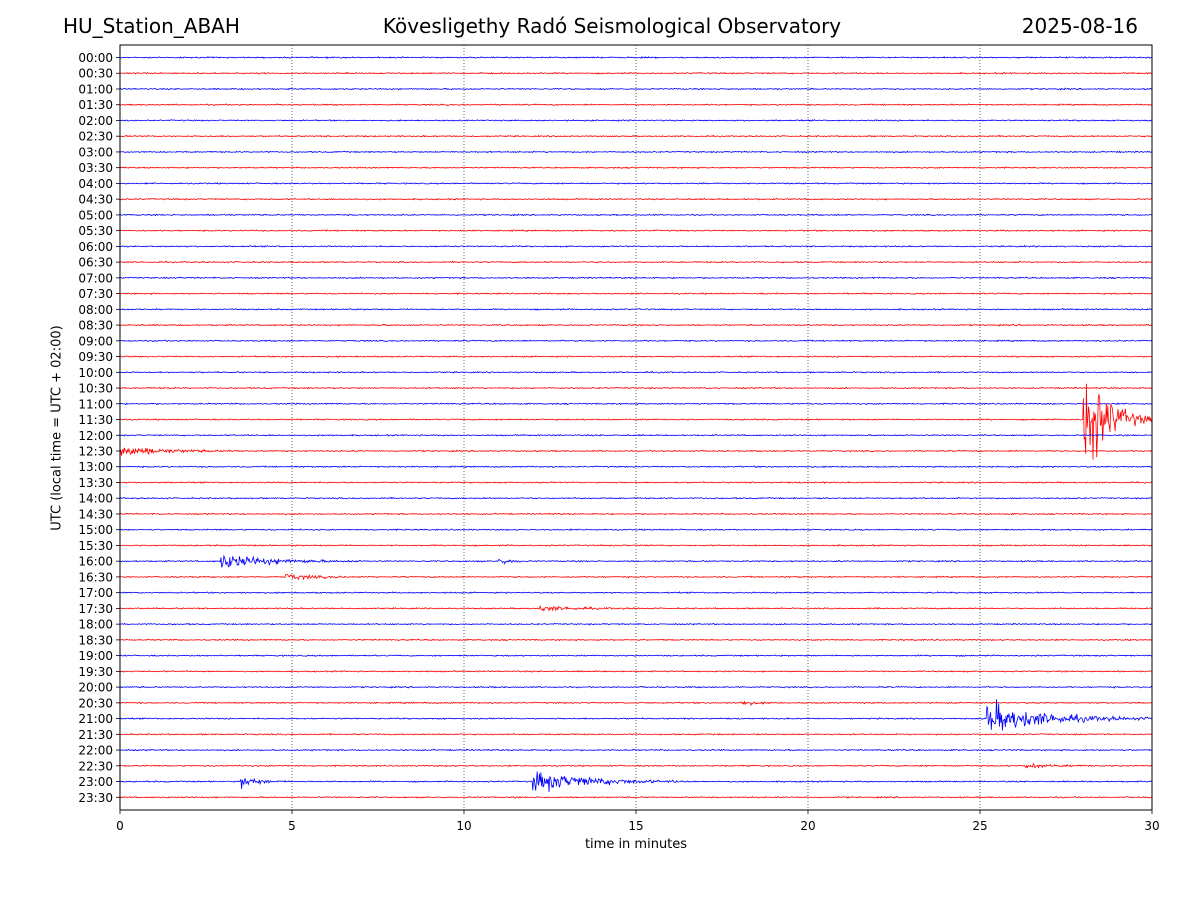 This screenshot has width=1200, height=900. I want to click on x-tick-label: 10, so click(463, 826).